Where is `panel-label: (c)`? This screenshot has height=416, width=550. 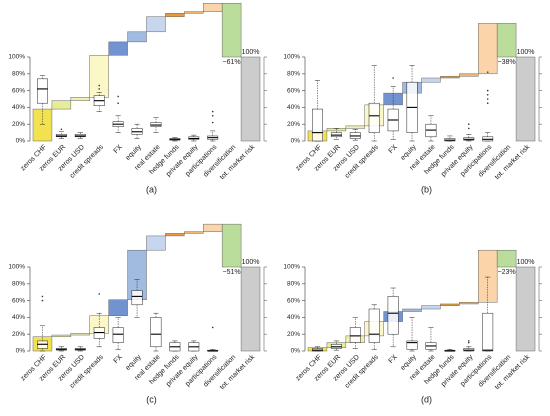
panel-label: (c) is located at coordinates (151, 399).